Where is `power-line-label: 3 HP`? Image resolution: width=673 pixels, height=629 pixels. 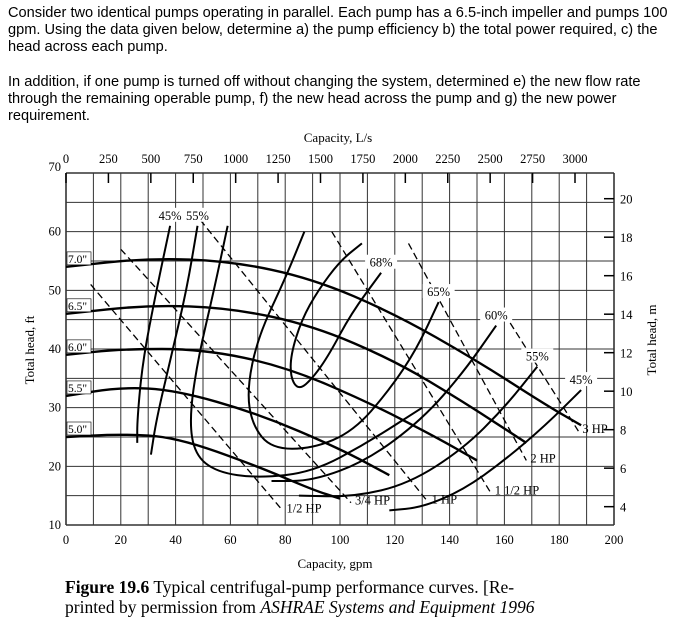
power-line-label: 3 HP is located at coordinates (594, 429).